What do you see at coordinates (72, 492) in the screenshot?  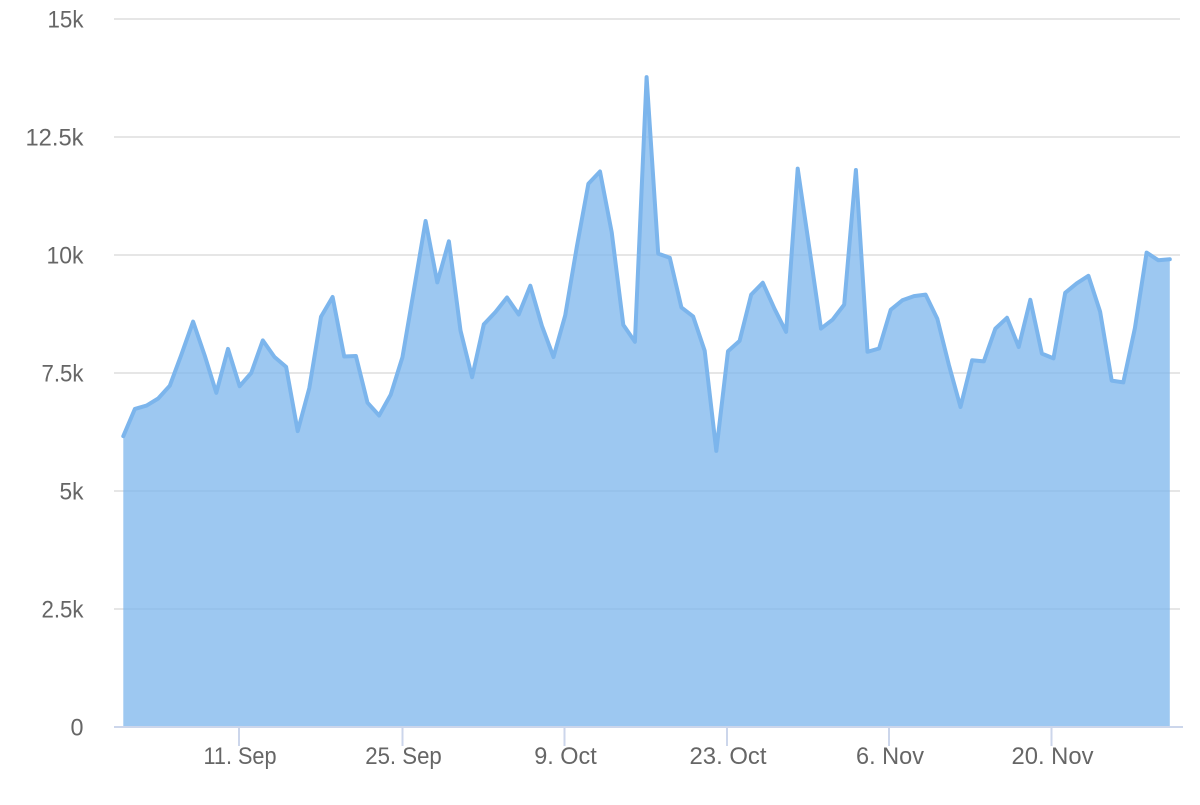 I see `svg-text: 5k` at bounding box center [72, 492].